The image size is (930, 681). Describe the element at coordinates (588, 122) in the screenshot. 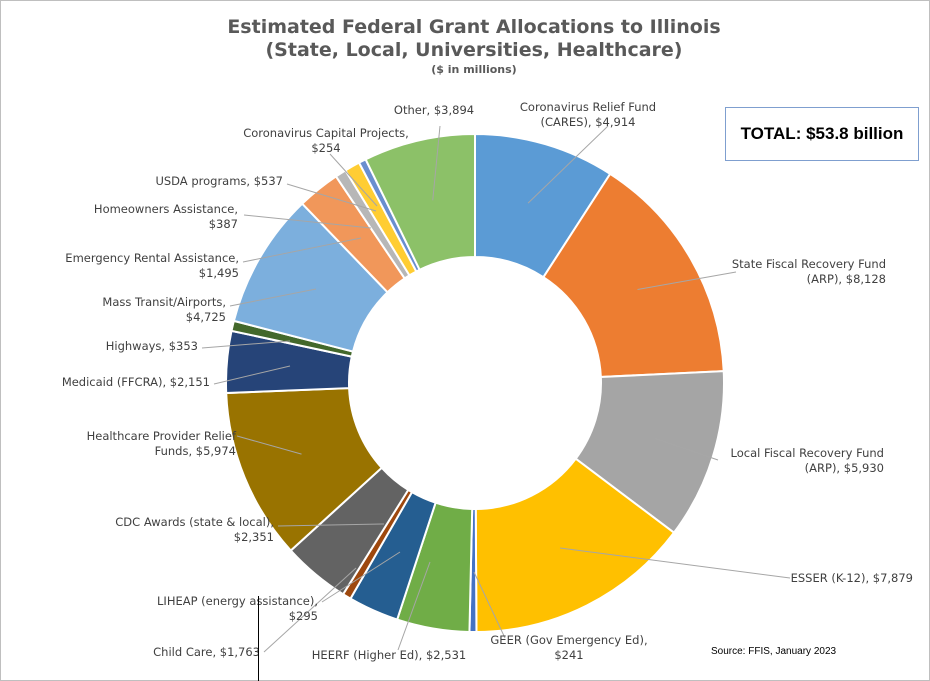

I see `slice-label-line: (CARES), $4,914` at that location.